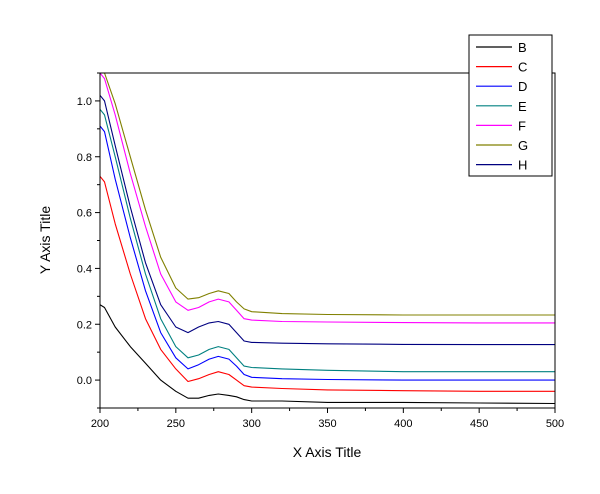 The image size is (600, 494). I want to click on y-tick-label: 1.0, so click(84, 102).